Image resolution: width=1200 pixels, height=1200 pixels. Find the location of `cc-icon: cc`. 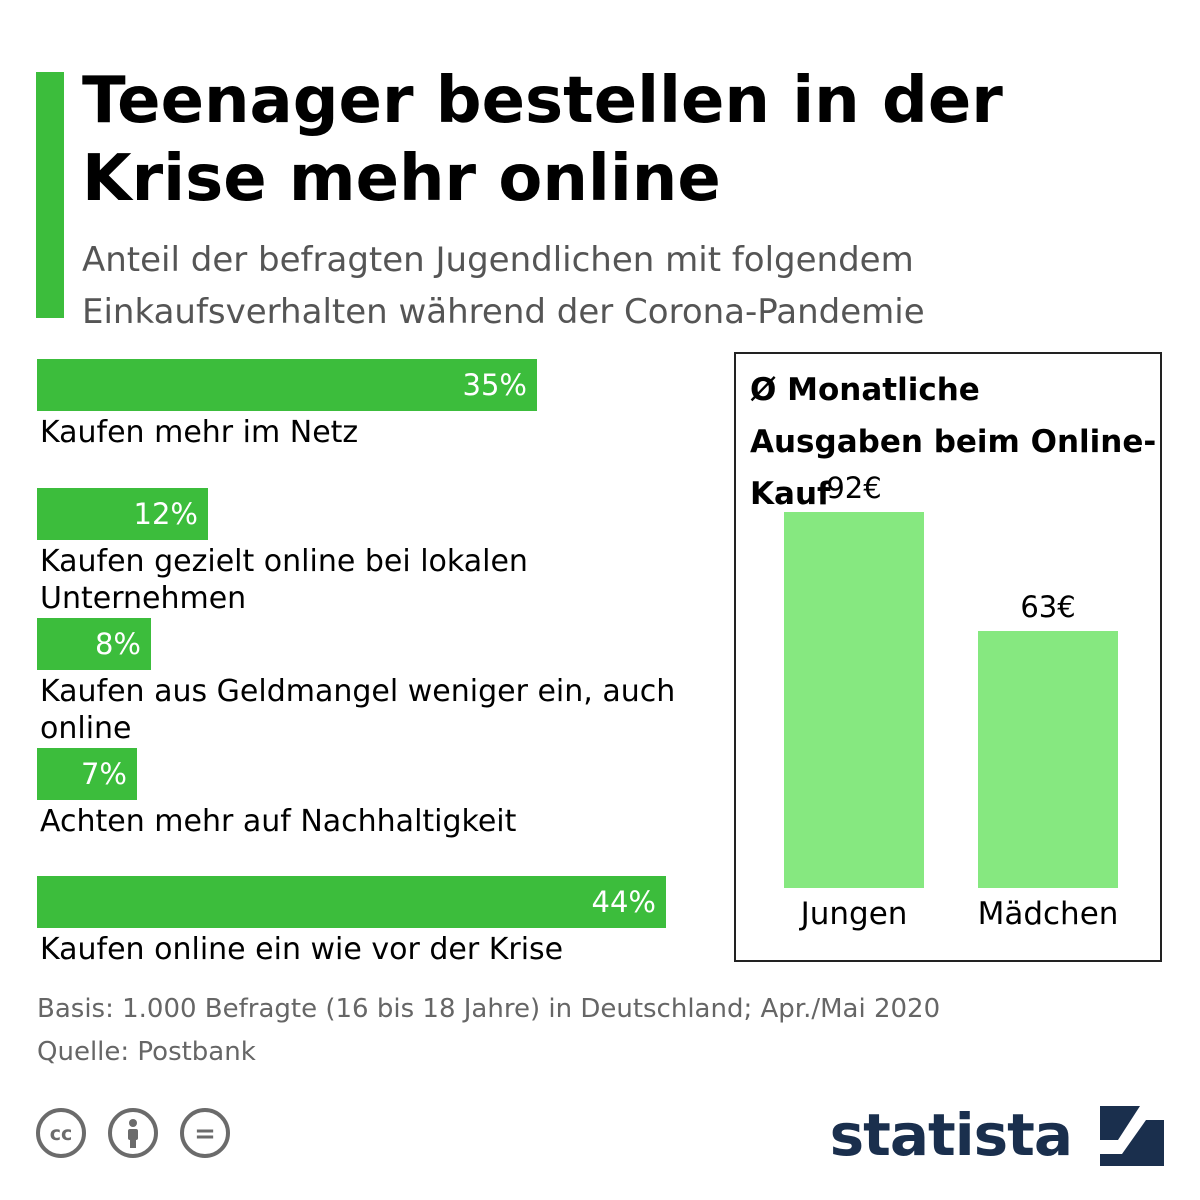

cc-icon: cc is located at coordinates (61, 1133).